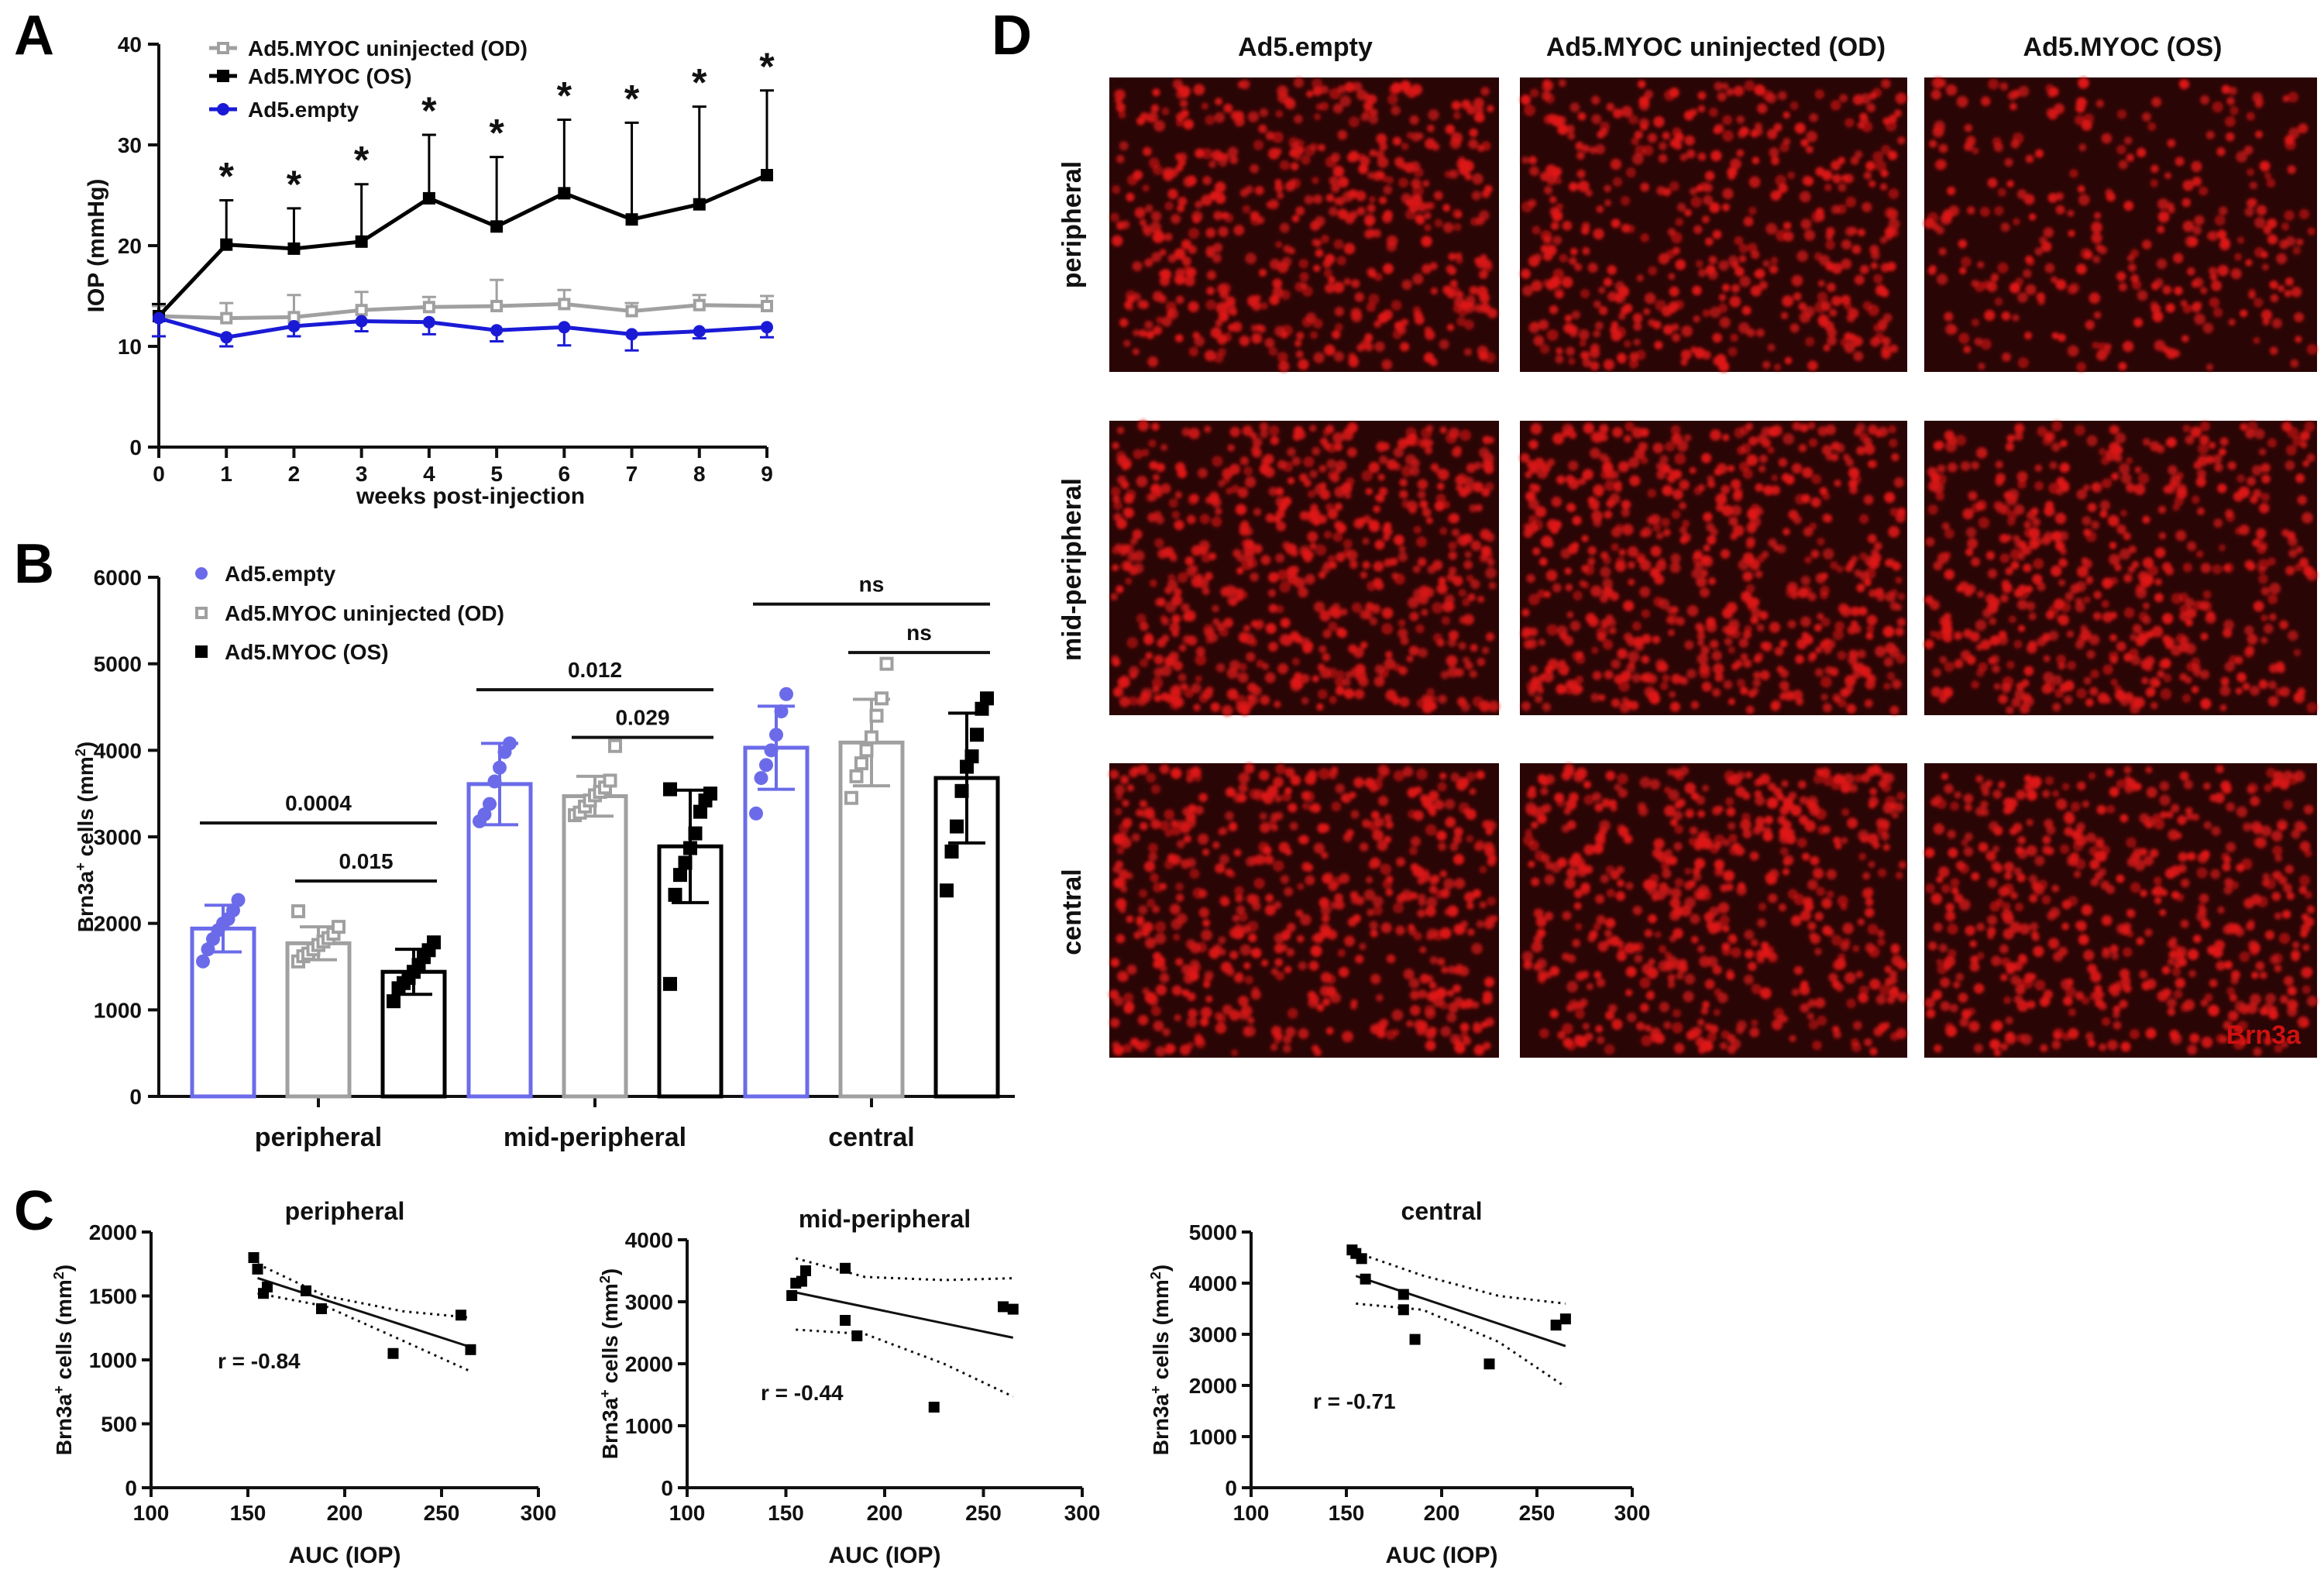 This screenshot has width=2324, height=1590. Describe the element at coordinates (64, 1332) in the screenshot. I see `y-axis-label-part: cells (mm` at that location.